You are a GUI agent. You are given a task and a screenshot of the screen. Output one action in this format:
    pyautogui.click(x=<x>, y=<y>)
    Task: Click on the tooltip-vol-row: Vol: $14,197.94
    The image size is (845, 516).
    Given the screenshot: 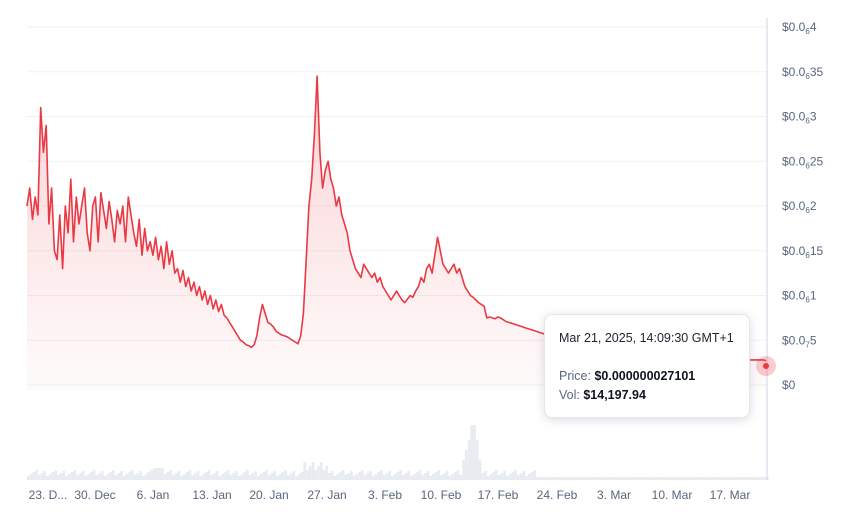 What is the action you would take?
    pyautogui.click(x=647, y=395)
    